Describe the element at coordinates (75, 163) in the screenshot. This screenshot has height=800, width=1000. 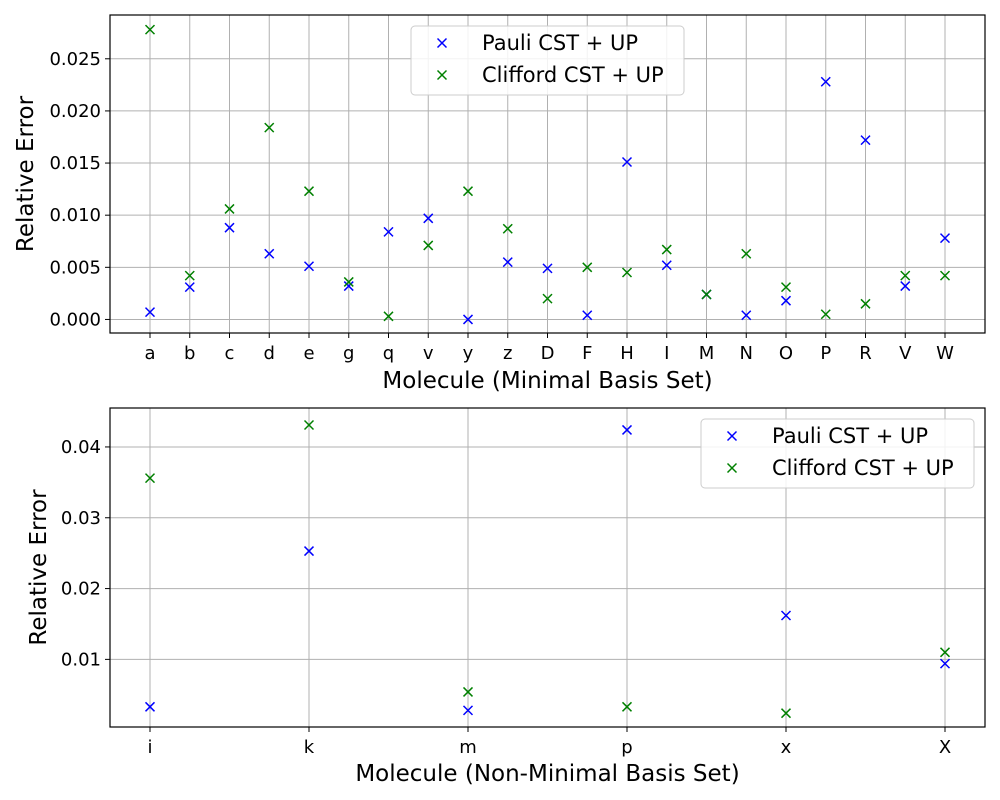
I see `y-tick-label: 0.015` at that location.